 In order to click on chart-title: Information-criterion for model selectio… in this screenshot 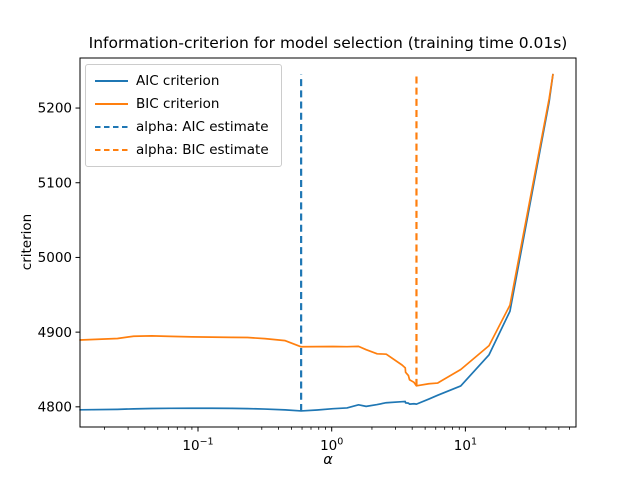, I will do `click(328, 43)`.